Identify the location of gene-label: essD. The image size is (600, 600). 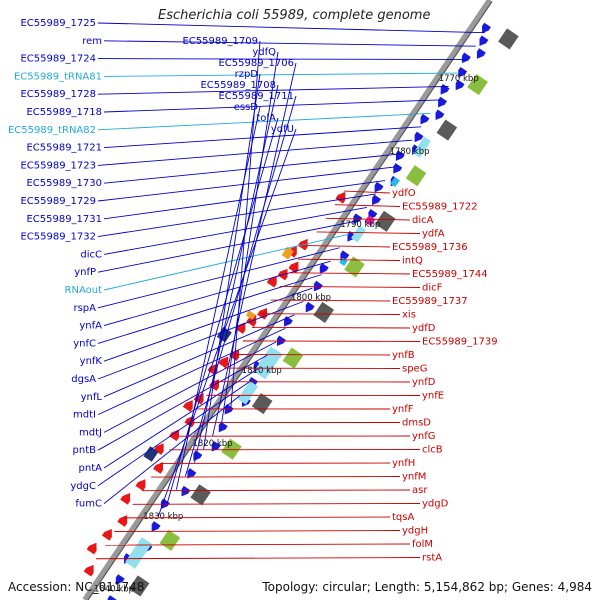
(246, 107).